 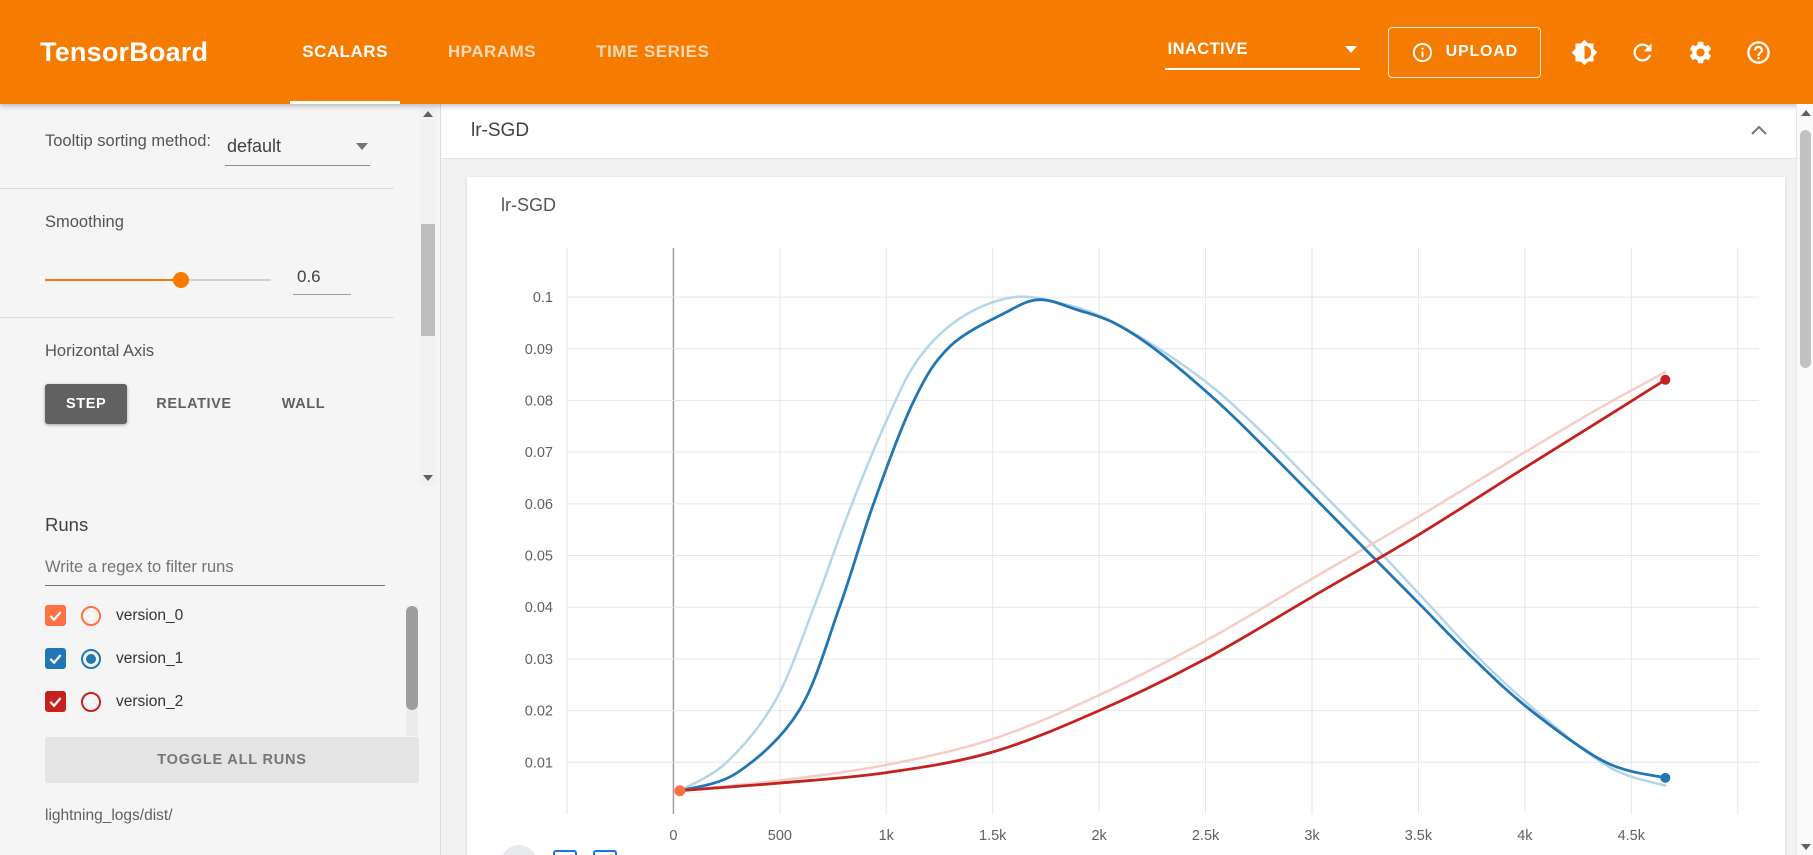 I want to click on info-icon, so click(x=1422, y=52).